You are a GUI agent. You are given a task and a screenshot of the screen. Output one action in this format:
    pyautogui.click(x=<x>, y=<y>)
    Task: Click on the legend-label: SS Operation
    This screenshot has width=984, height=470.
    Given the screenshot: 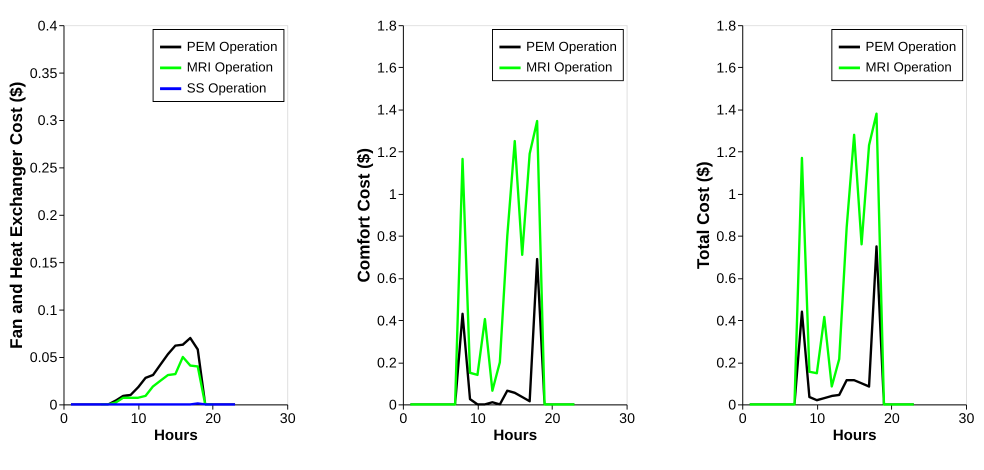 What is the action you would take?
    pyautogui.click(x=226, y=88)
    